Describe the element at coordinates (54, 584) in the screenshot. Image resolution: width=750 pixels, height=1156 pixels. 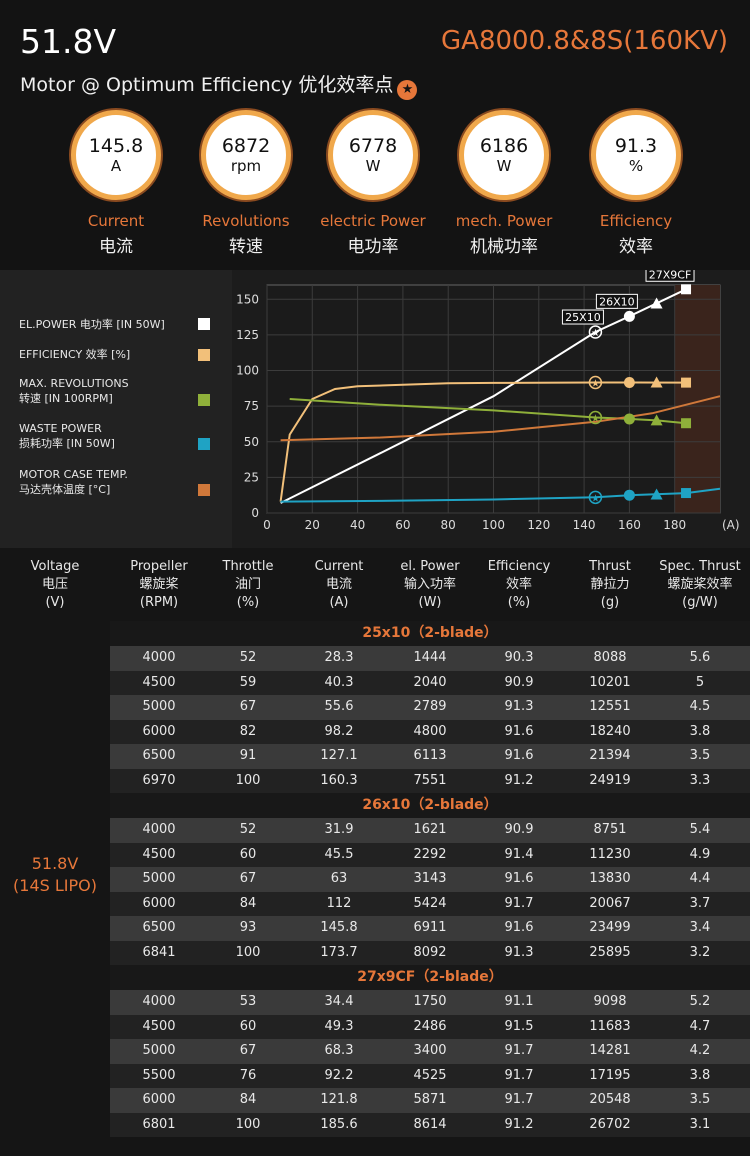
I see `column-header-cn: 电压` at that location.